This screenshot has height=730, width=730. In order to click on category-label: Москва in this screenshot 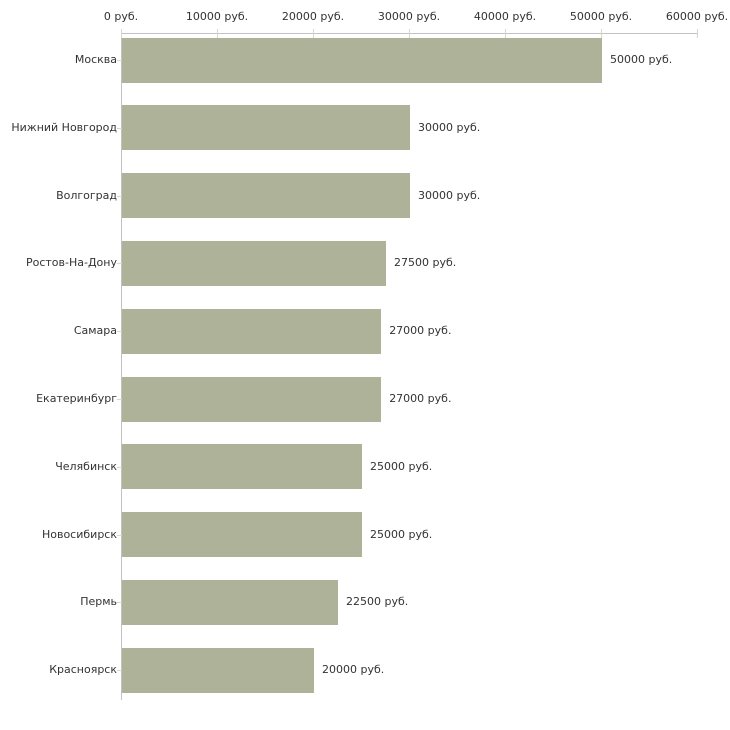, I will do `click(95, 59)`.